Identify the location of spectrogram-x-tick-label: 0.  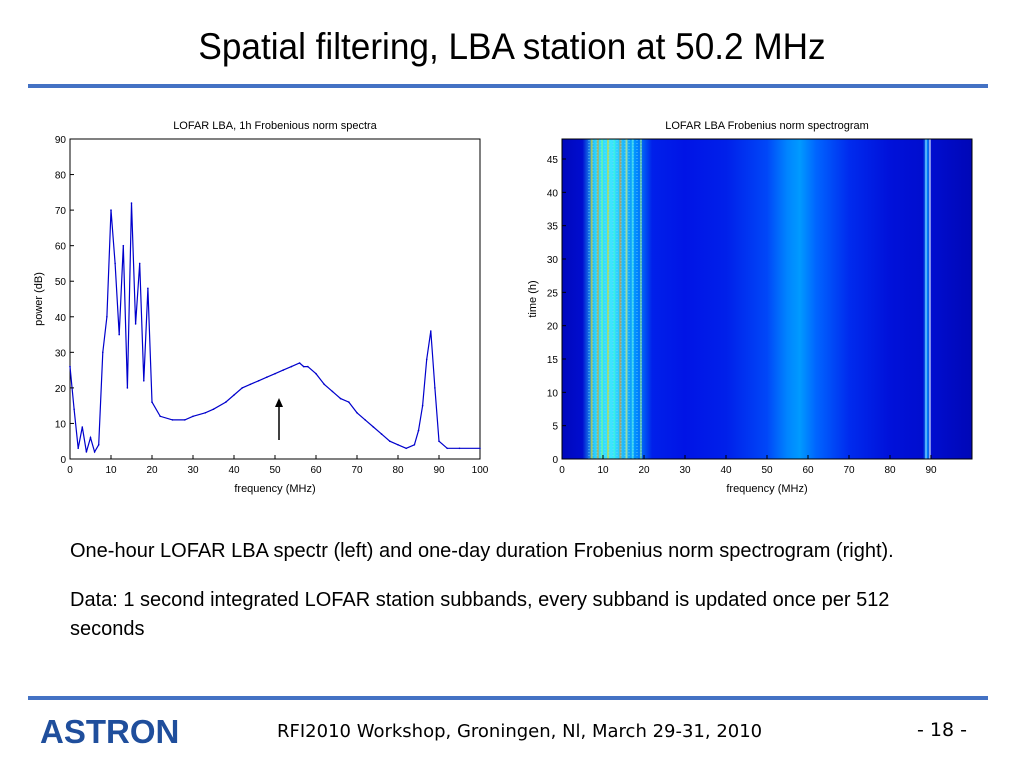
(562, 470).